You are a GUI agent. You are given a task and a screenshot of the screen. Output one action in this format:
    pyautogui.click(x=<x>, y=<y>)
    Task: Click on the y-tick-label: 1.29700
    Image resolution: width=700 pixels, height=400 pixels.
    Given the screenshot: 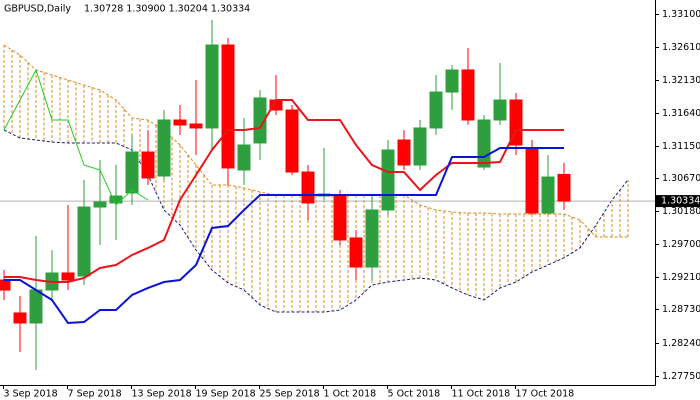 What is the action you would take?
    pyautogui.click(x=681, y=244)
    